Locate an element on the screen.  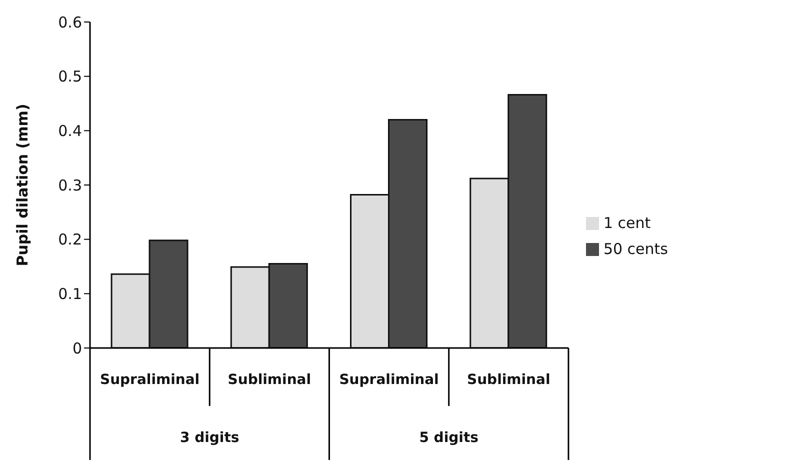
text: 5 digits is located at coordinates (448, 438).